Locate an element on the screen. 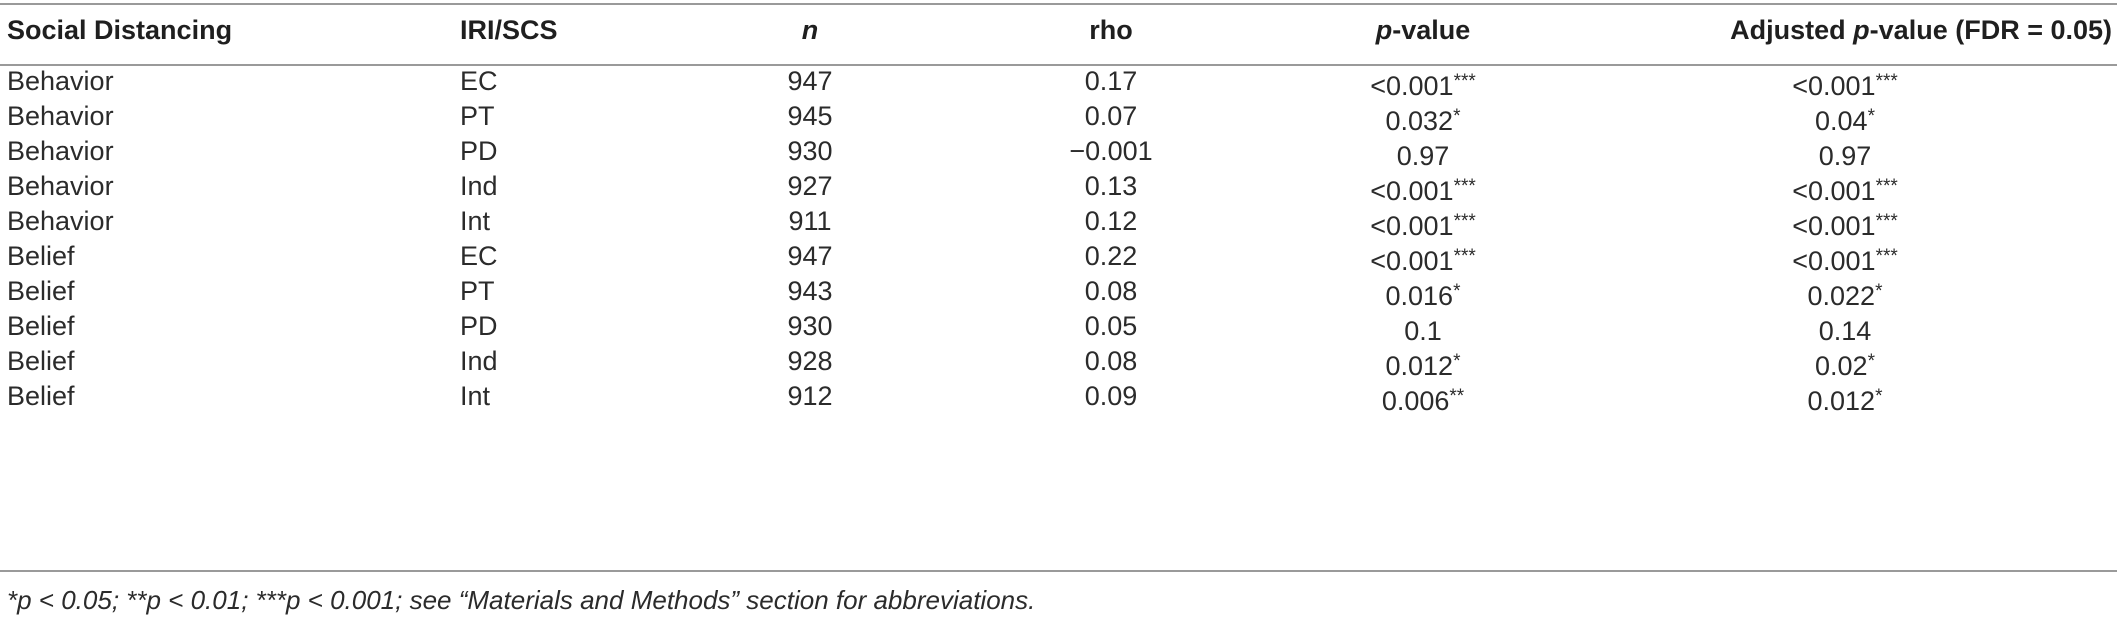  cell-iri-scs: Ind is located at coordinates (479, 361).